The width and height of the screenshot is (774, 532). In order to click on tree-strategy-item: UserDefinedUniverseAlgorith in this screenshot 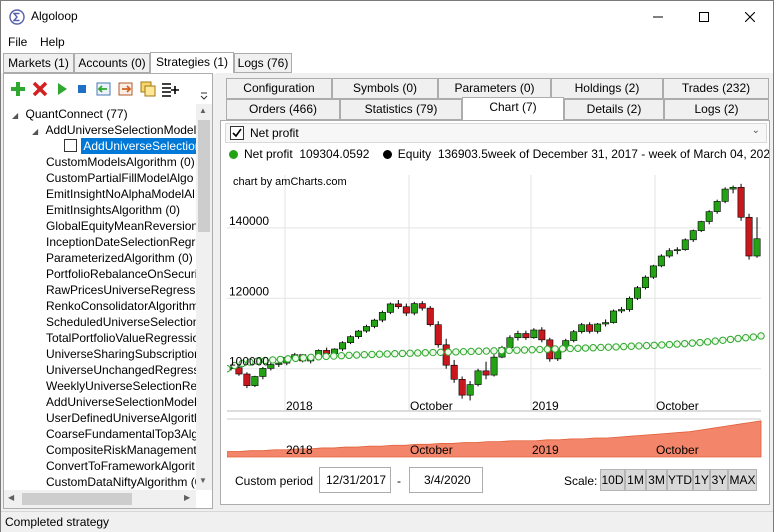, I will do `click(121, 418)`.